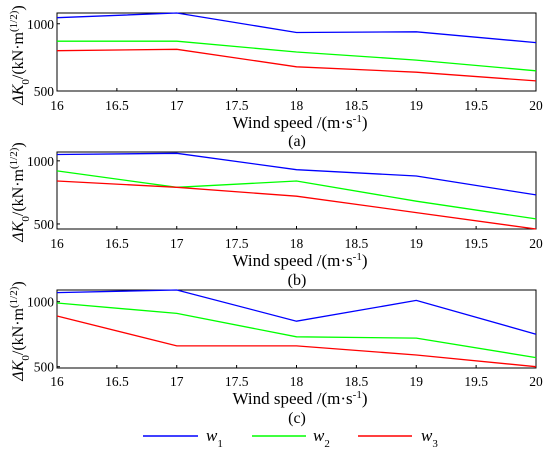  What do you see at coordinates (183, 438) in the screenshot?
I see `legend-entry-w1: w1` at bounding box center [183, 438].